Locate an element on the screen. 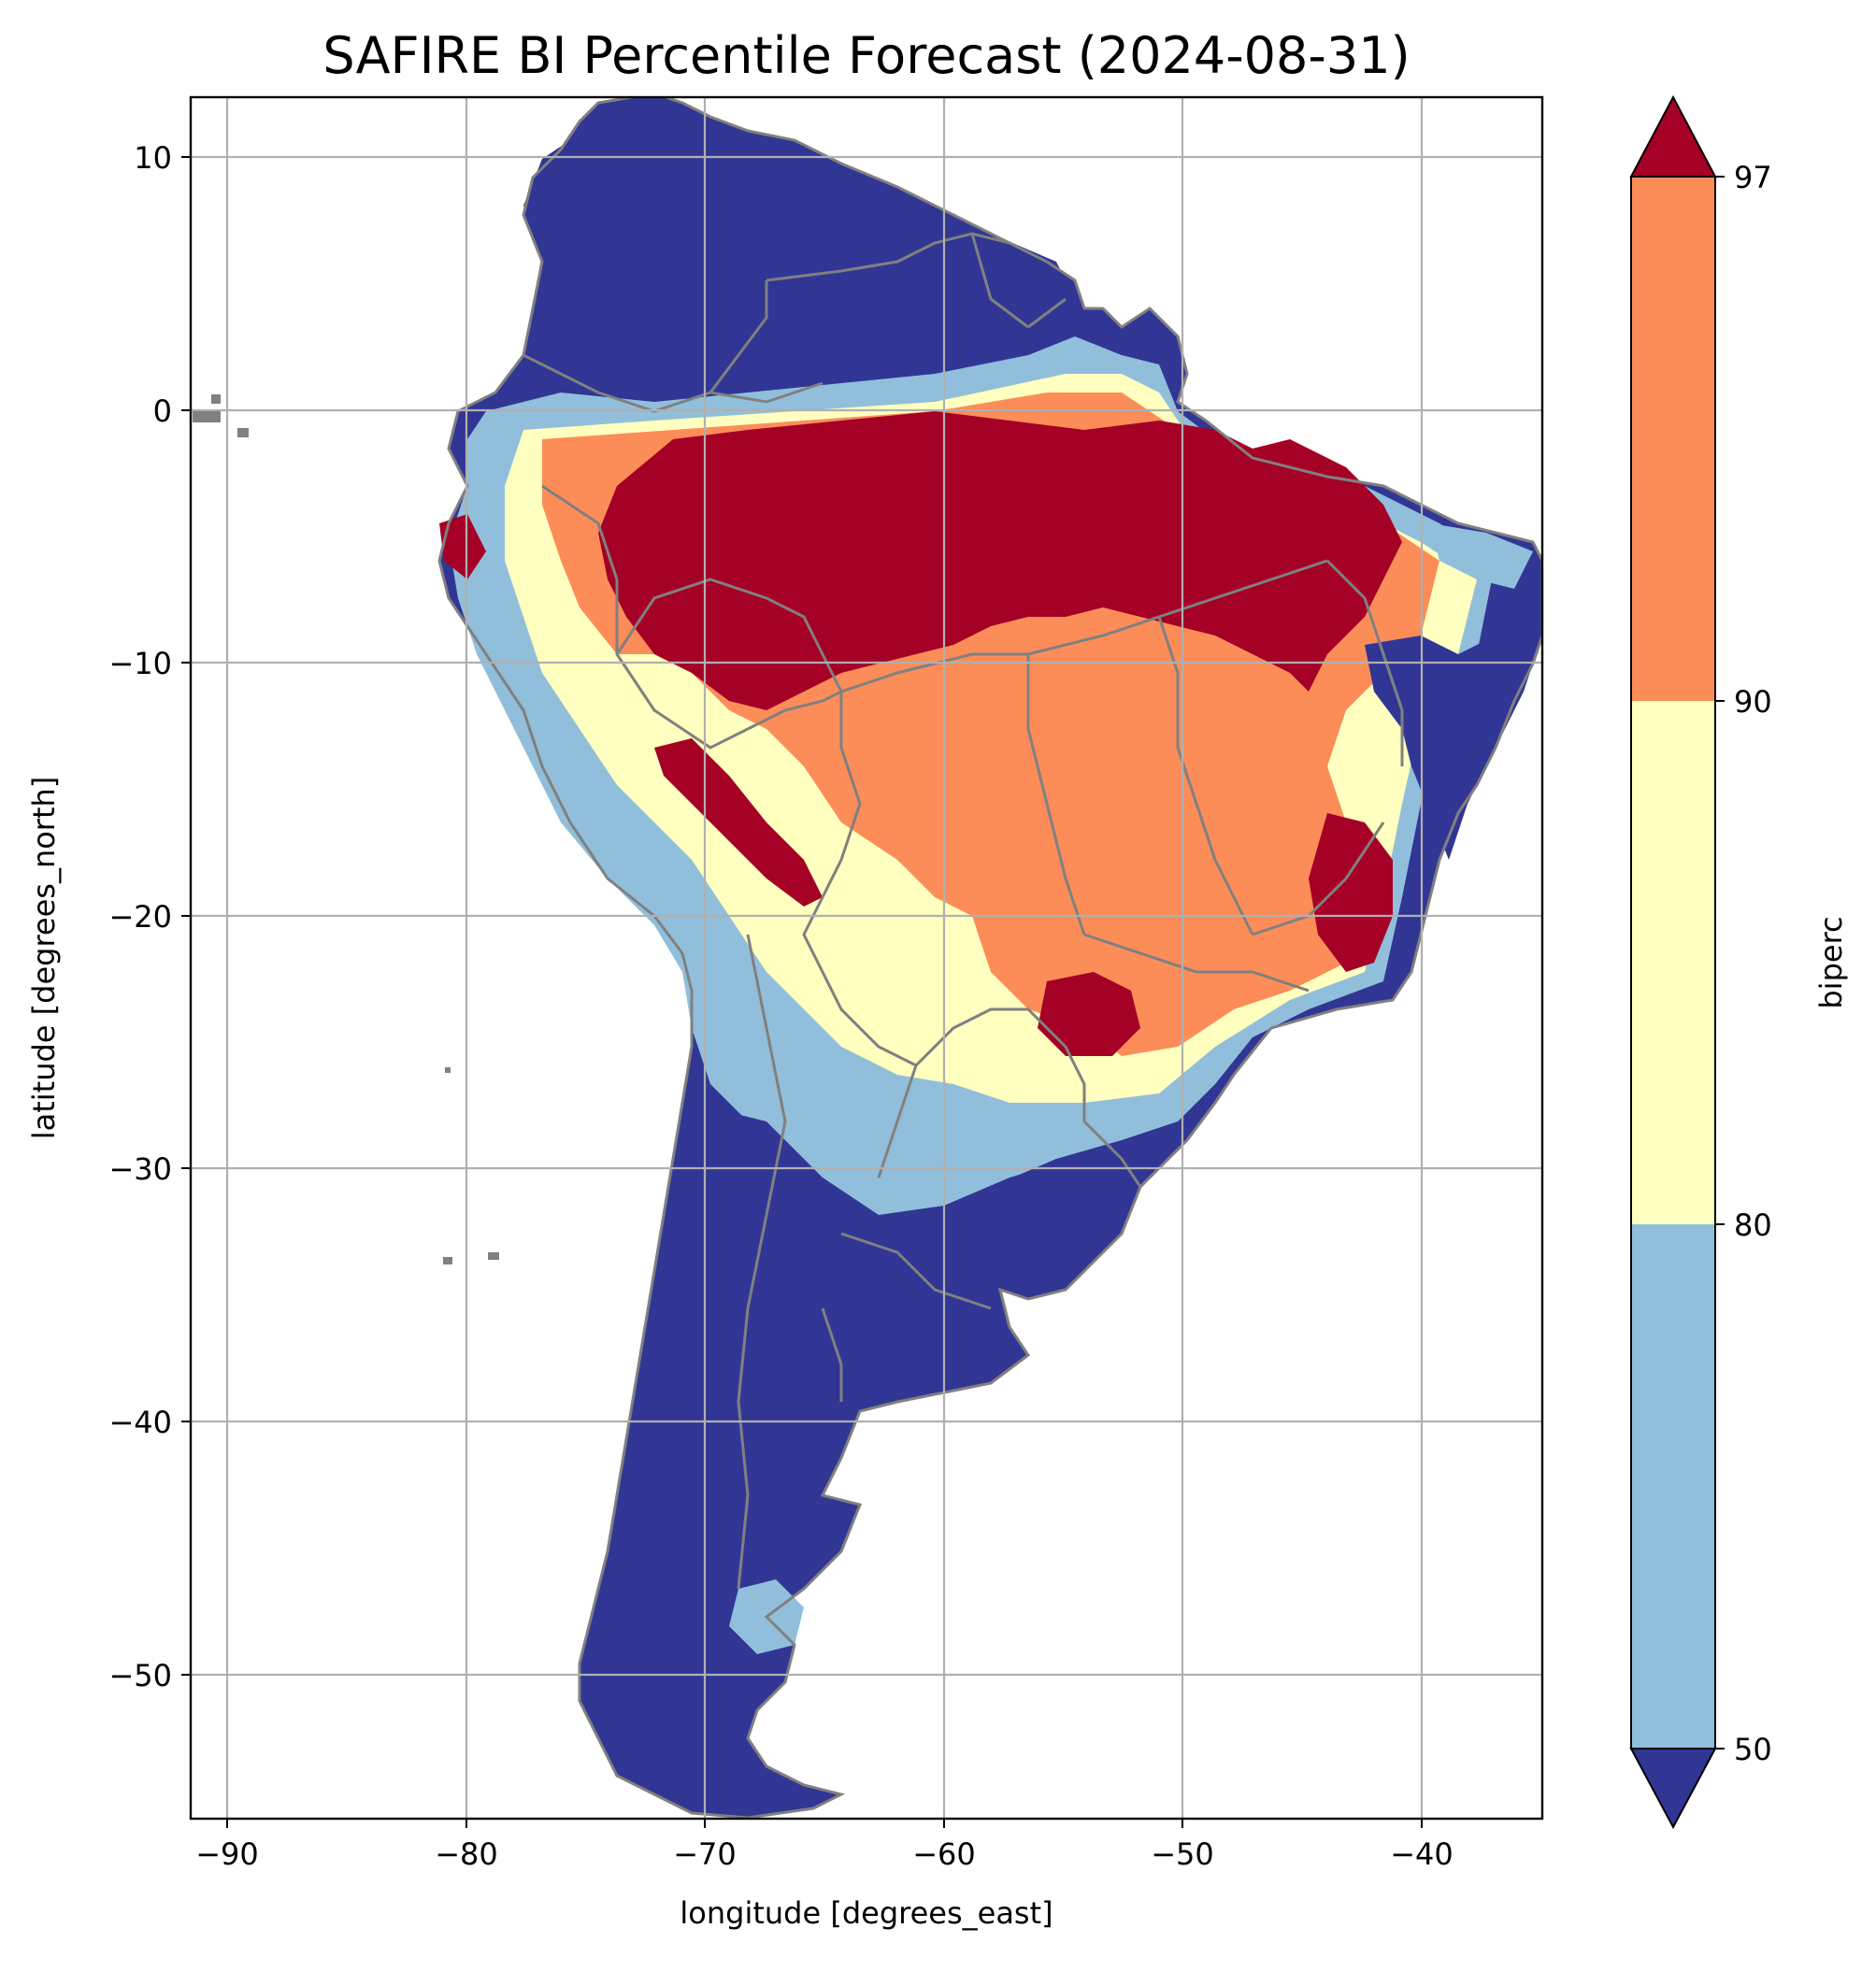  zone-over-97-bolivia is located at coordinates (739, 822).